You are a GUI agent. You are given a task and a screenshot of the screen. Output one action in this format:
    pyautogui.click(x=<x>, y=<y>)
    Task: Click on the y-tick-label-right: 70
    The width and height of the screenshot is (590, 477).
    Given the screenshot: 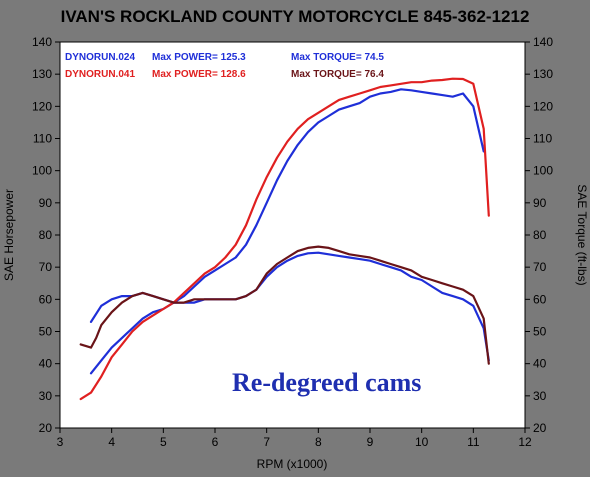 What is the action you would take?
    pyautogui.click(x=540, y=267)
    